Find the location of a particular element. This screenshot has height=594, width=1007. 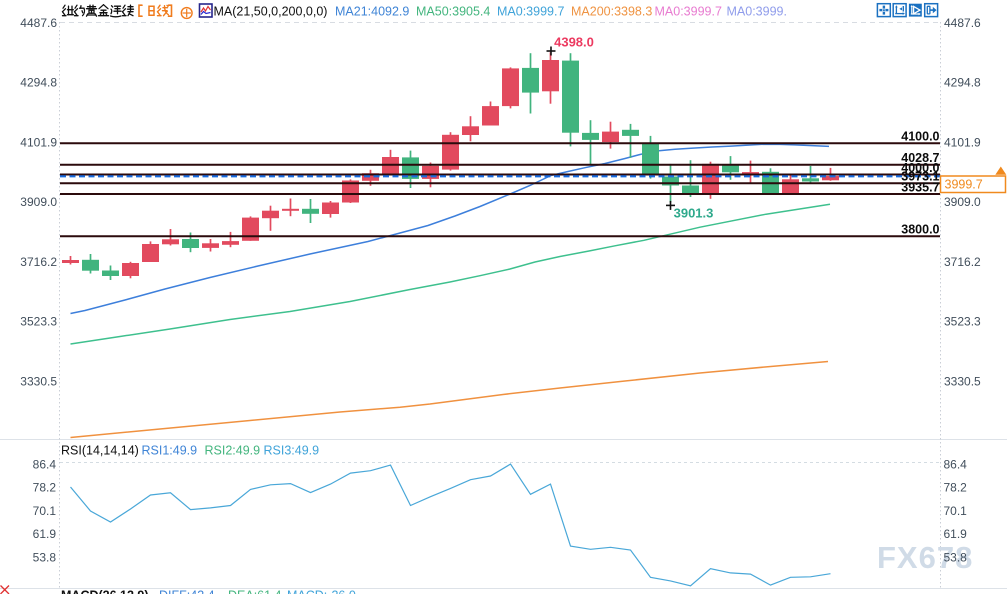

svg-text: DIFF:43.4 is located at coordinates (187, 591).